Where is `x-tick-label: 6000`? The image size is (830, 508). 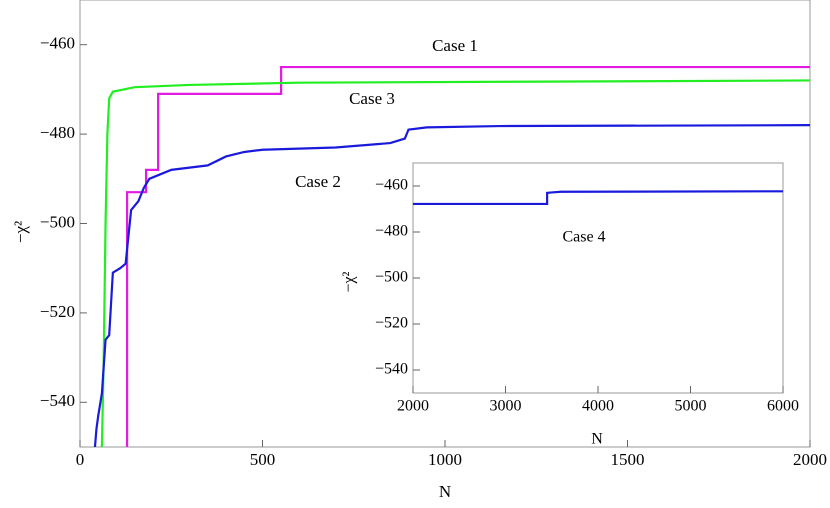
x-tick-label: 6000 is located at coordinates (783, 406).